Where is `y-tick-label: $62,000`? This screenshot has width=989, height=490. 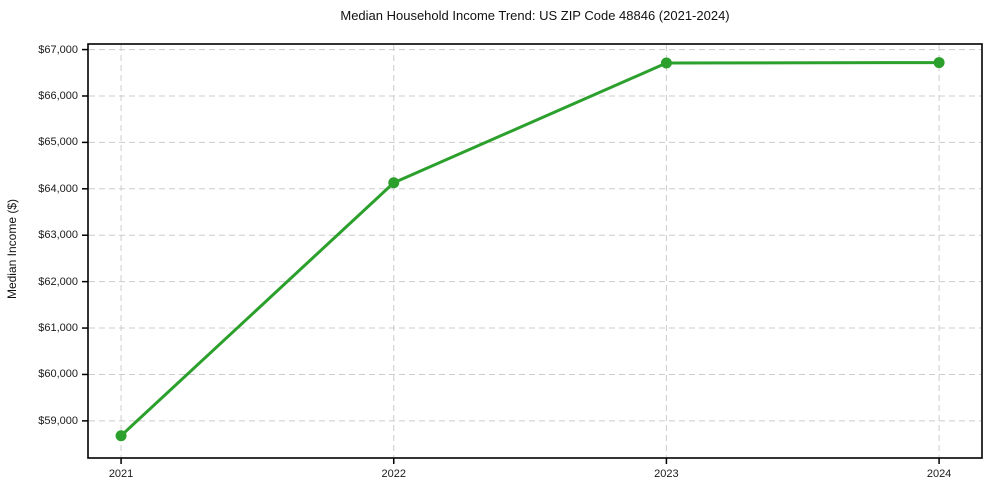
y-tick-label: $62,000 is located at coordinates (58, 281).